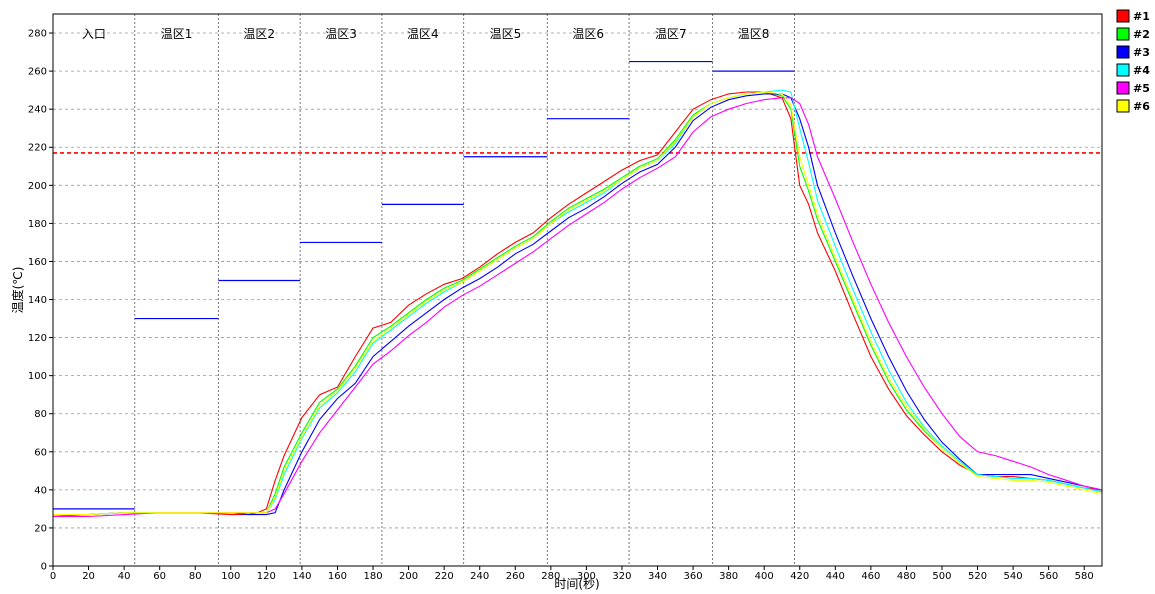 The height and width of the screenshot is (594, 1155). What do you see at coordinates (621, 576) in the screenshot?
I see `x-tick-label-320: 320` at bounding box center [621, 576].